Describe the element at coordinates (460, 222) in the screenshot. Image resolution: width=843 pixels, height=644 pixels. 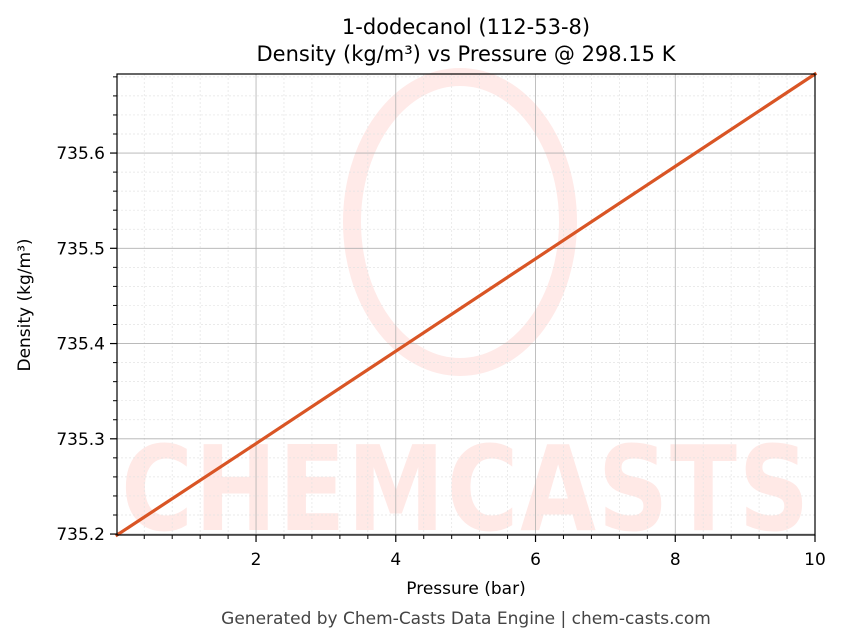
I see `watermark-logo-icon` at that location.